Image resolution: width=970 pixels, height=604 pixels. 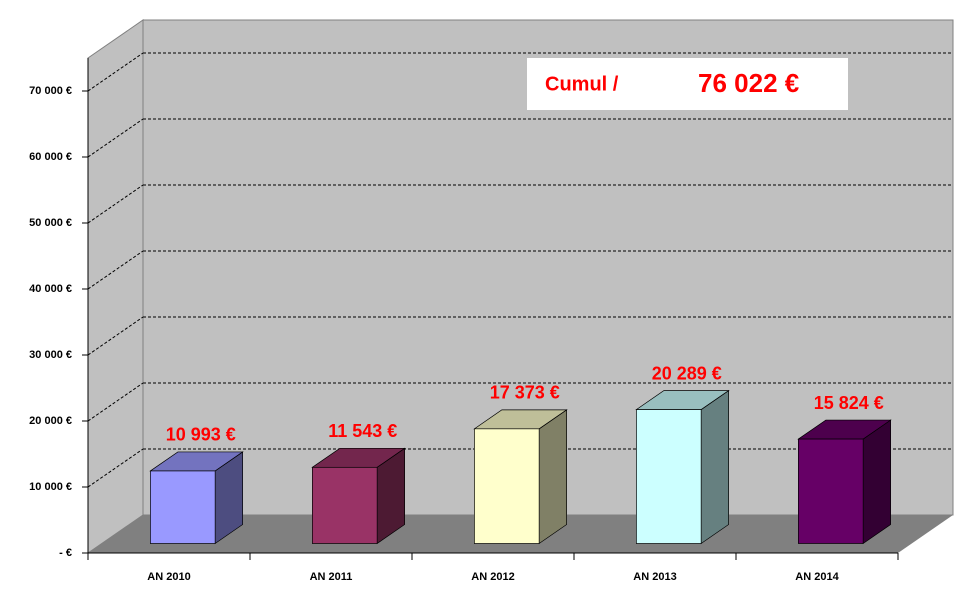 What do you see at coordinates (50, 91) in the screenshot?
I see `y-tick-label: 70 000 €` at bounding box center [50, 91].